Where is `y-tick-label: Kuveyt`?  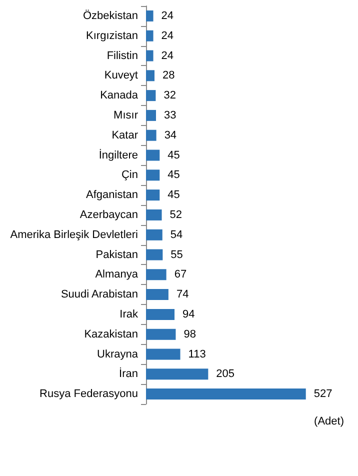 y-tick-label: Kuveyt is located at coordinates (121, 76).